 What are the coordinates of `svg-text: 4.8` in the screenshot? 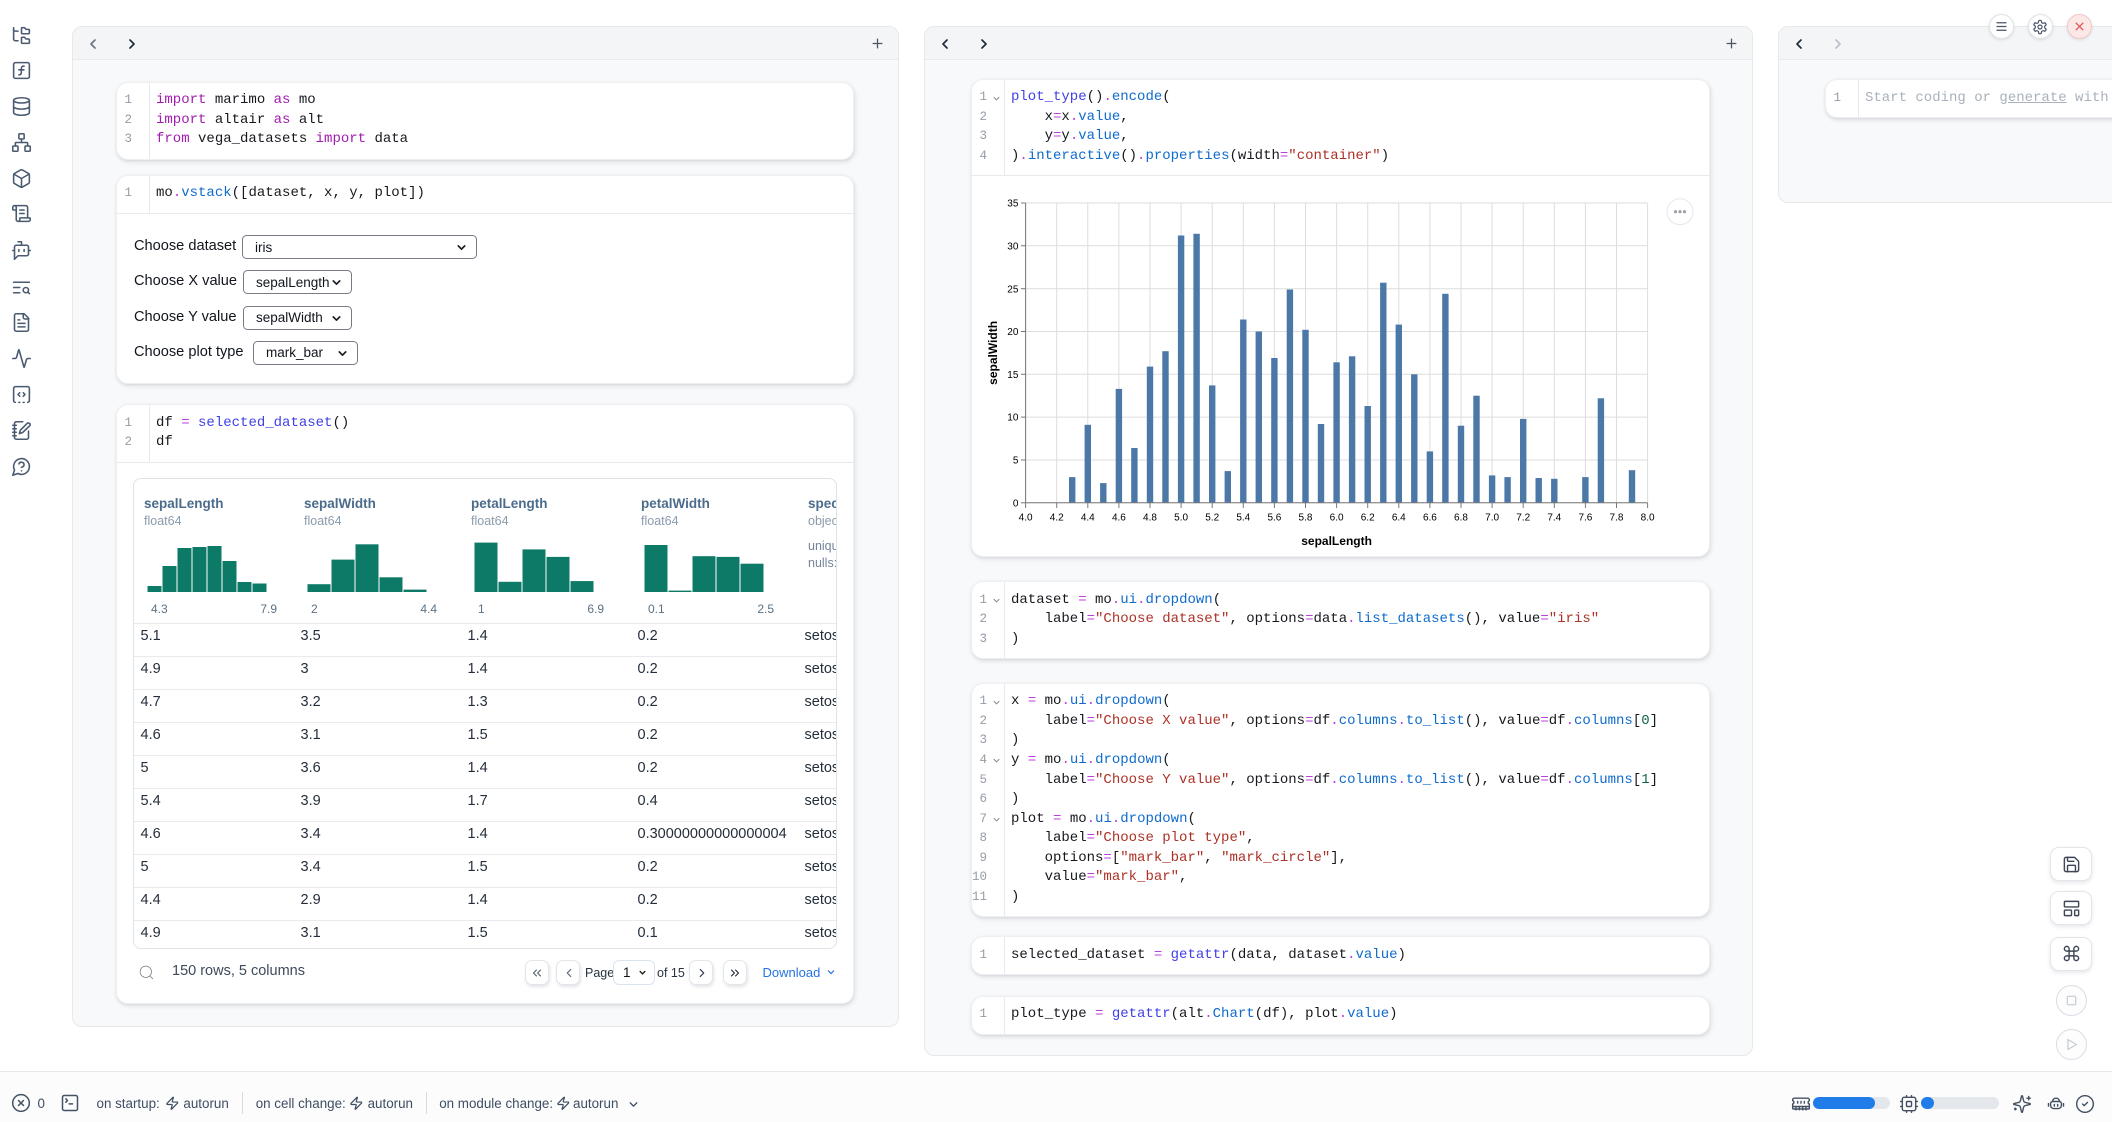 It's located at (1150, 518).